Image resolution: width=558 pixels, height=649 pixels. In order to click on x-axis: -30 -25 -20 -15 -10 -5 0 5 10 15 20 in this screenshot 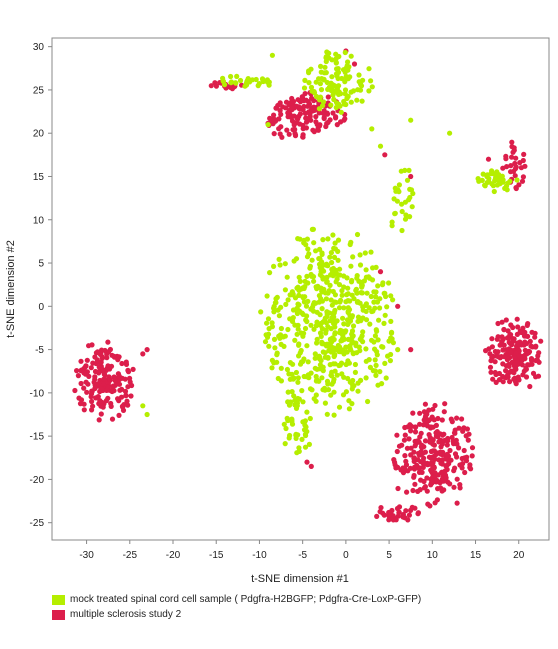, I will do `click(302, 550)`.